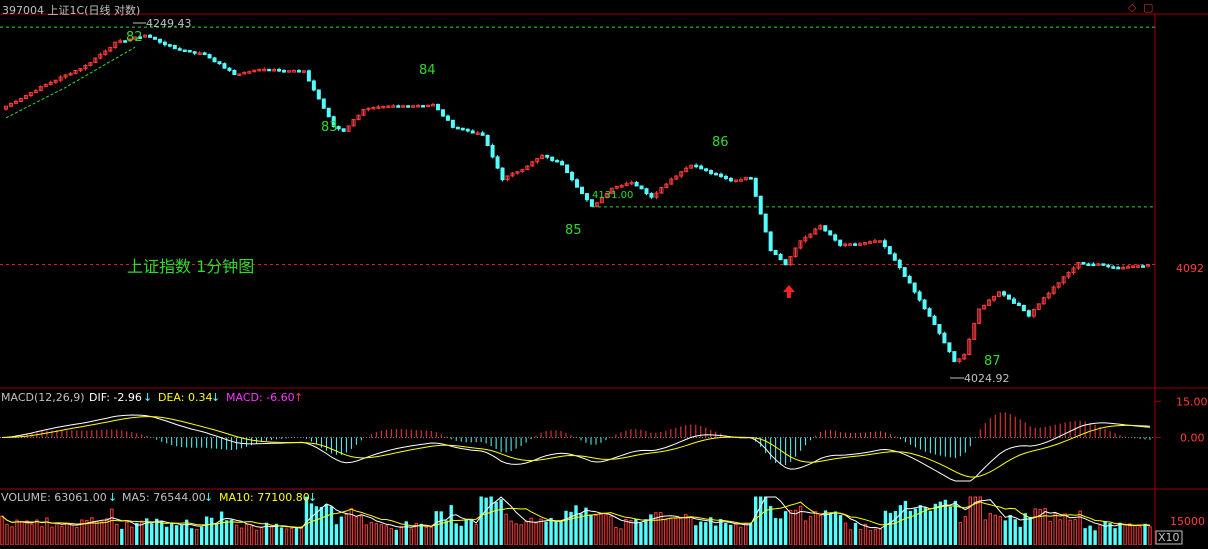  I want to click on wave-label-82: 82, so click(134, 37).